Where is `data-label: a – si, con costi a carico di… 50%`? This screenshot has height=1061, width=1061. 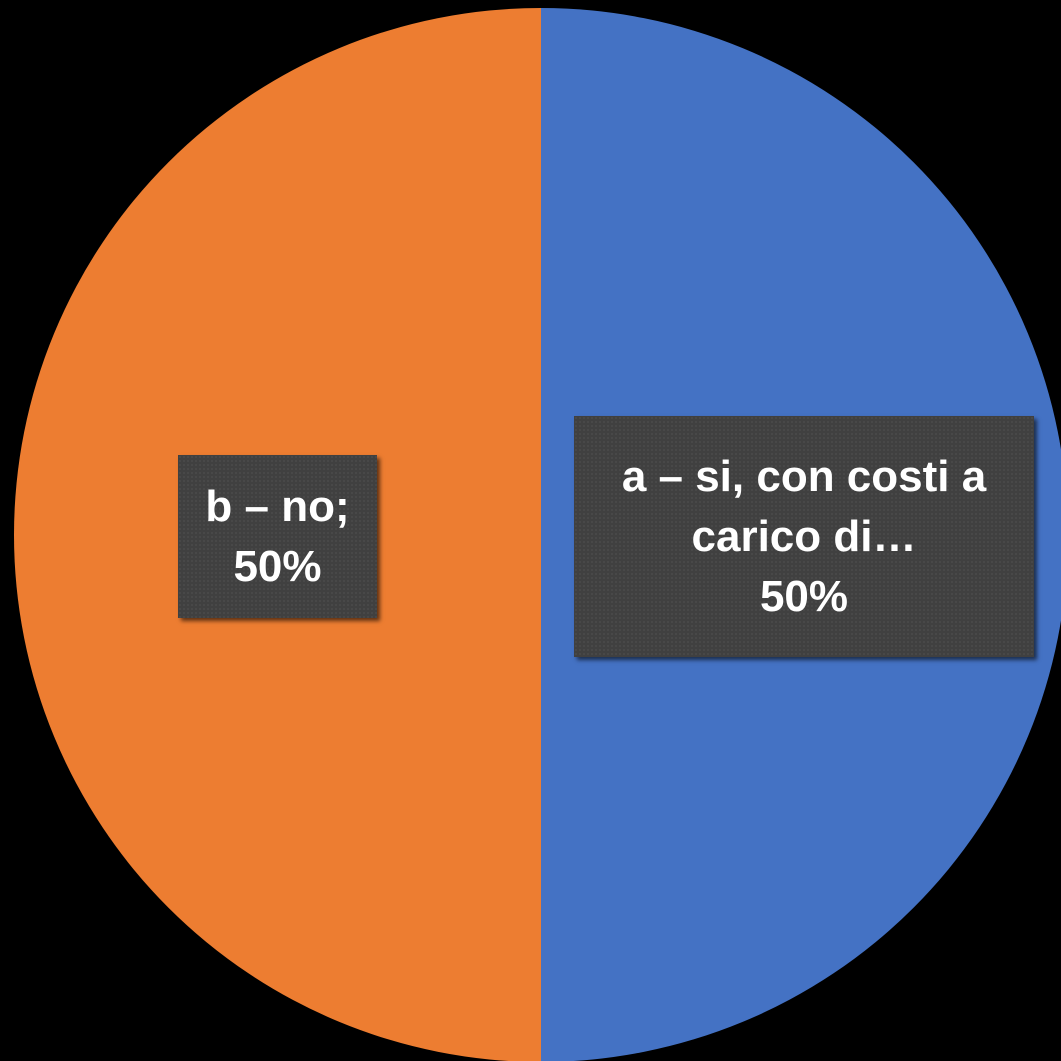
data-label: a – si, con costi a carico di… 50% is located at coordinates (804, 536).